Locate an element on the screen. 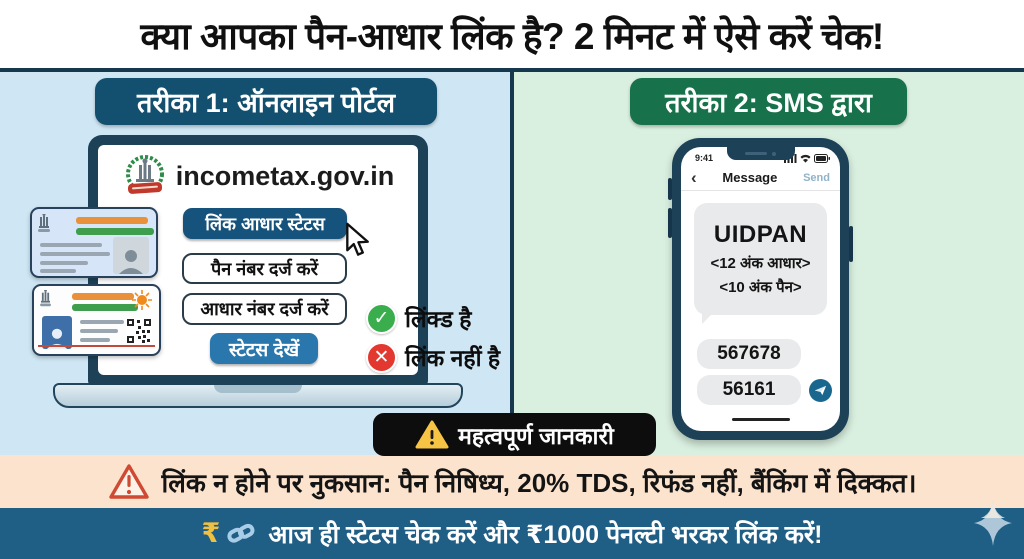 Image resolution: width=1024 pixels, height=559 pixels. link-aadhaar-status-button: लिंक आधार स्टेटस is located at coordinates (265, 223).